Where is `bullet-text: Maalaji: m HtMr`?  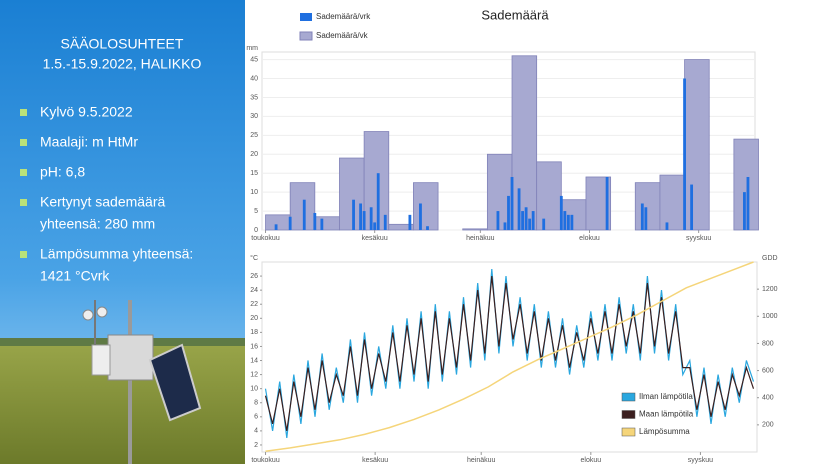
bullet-text: Maalaji: m HtMr is located at coordinates (89, 142).